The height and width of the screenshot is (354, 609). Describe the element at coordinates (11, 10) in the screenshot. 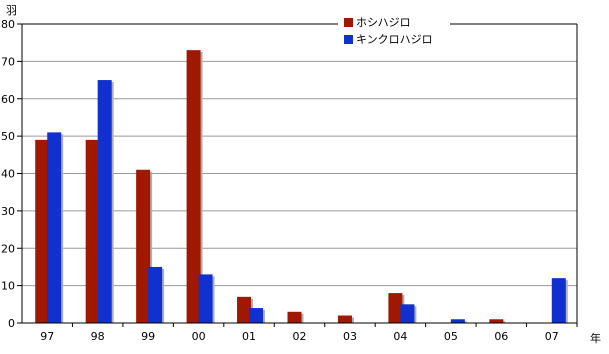

I see `y-axis-unit-label: 羽` at that location.